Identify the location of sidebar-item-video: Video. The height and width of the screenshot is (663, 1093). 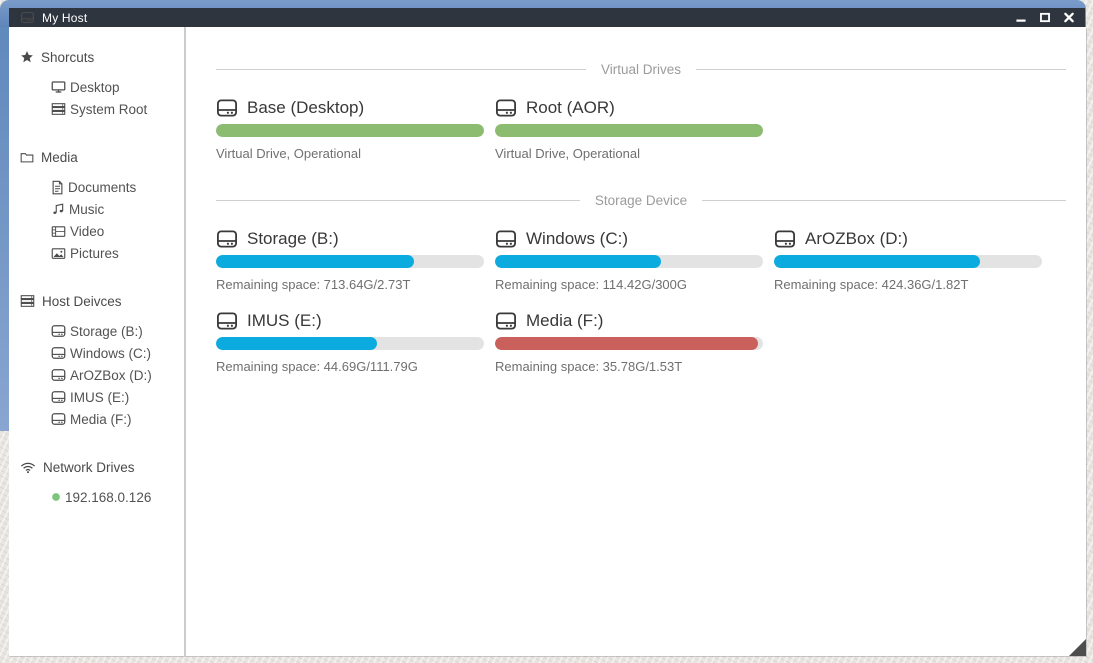
(115, 231).